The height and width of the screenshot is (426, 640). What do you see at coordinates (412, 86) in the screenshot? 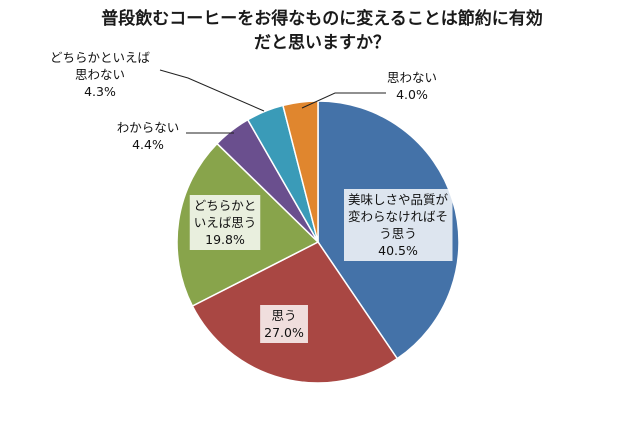
I see `slice-label-no: 思わない 4.0%` at bounding box center [412, 86].